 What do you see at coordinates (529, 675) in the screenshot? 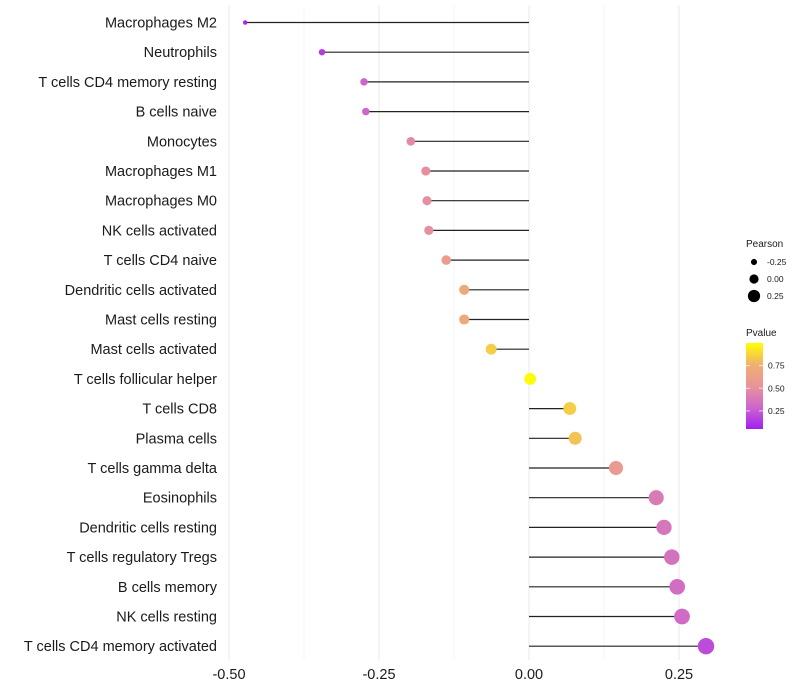
I see `x-axis-tick-label: 0.00` at bounding box center [529, 675].